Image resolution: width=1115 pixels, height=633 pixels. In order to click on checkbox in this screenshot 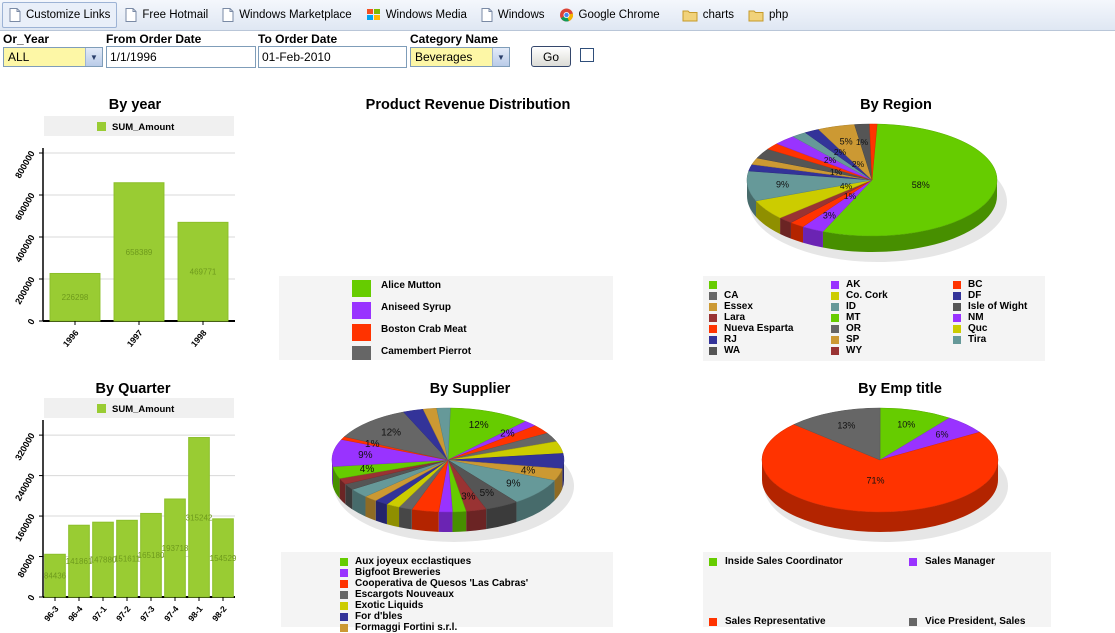, I will do `click(587, 55)`.